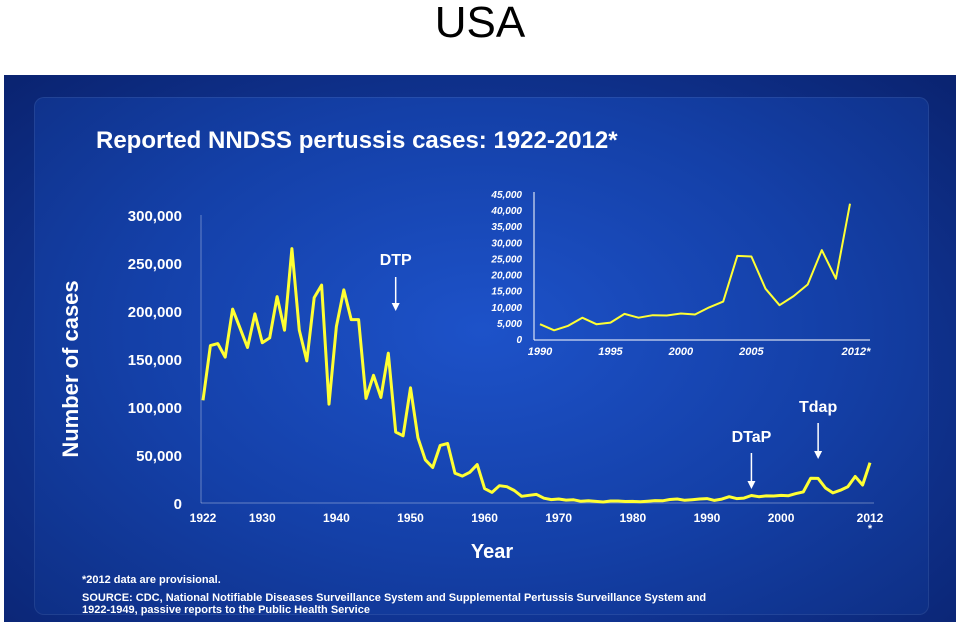 The width and height of the screenshot is (960, 627). I want to click on main-x-tick-label: 1930, so click(262, 518).